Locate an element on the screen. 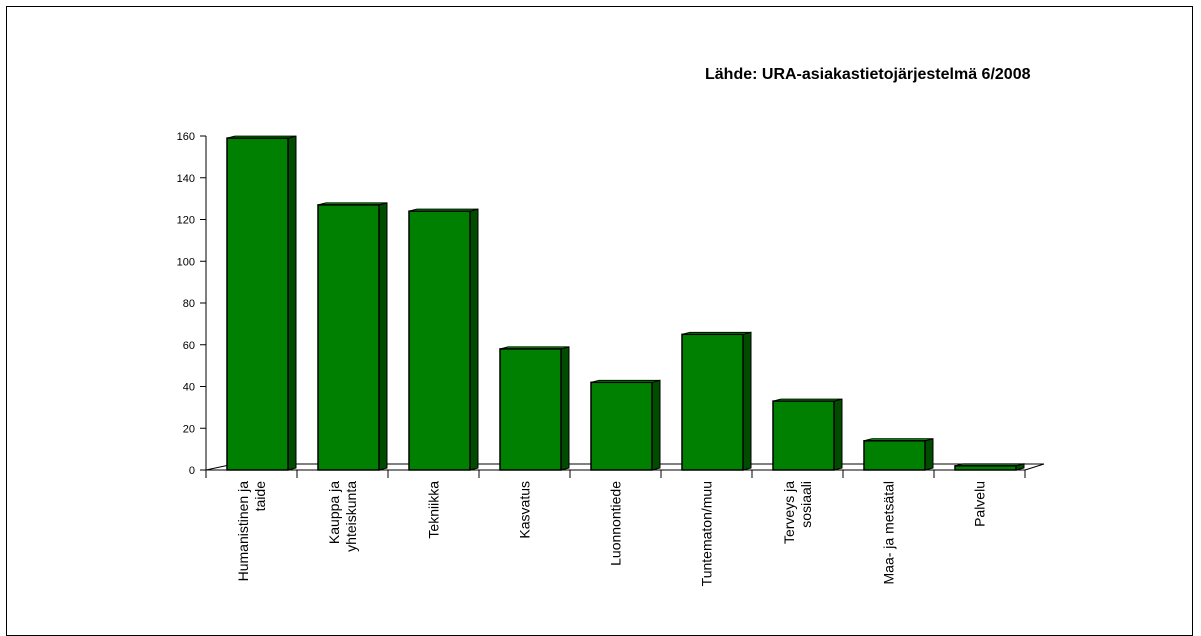  x-category-label: sosiaali is located at coordinates (806, 504).